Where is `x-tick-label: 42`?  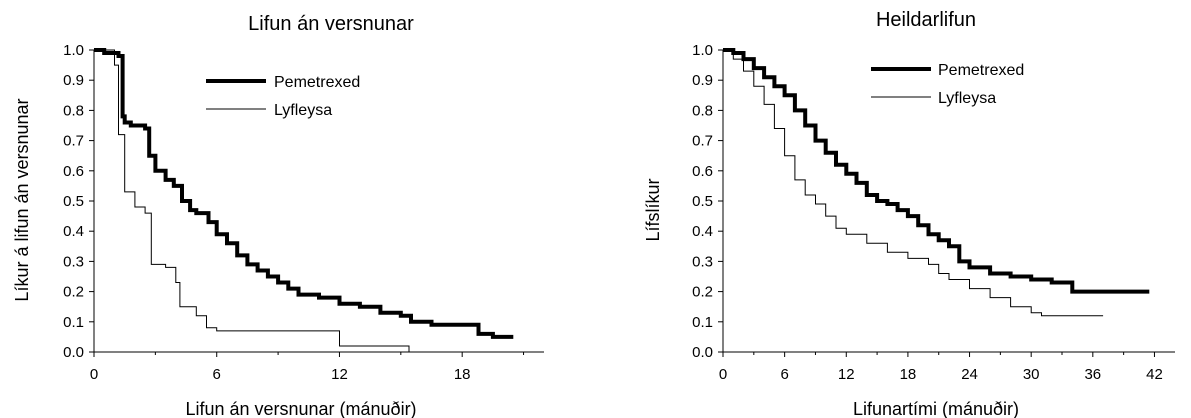 x-tick-label: 42 is located at coordinates (1154, 374).